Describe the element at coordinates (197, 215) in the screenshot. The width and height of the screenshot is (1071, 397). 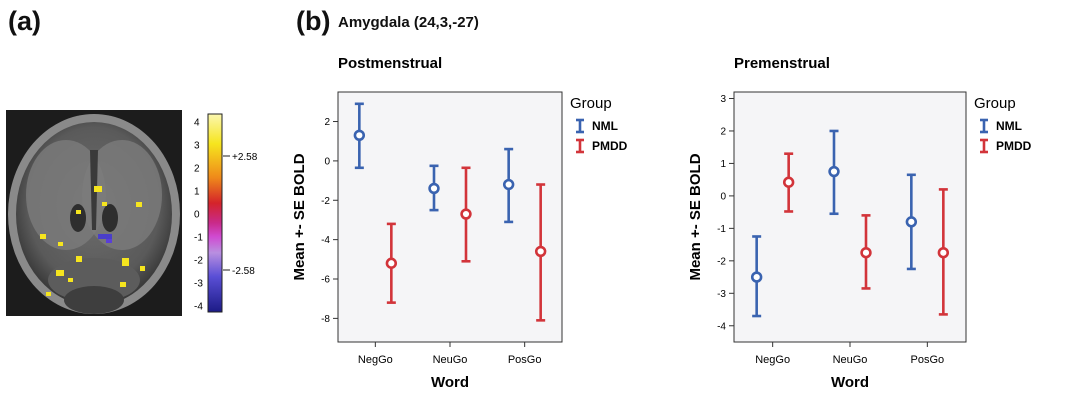
I see `colorbar-tick-label: 0` at that location.